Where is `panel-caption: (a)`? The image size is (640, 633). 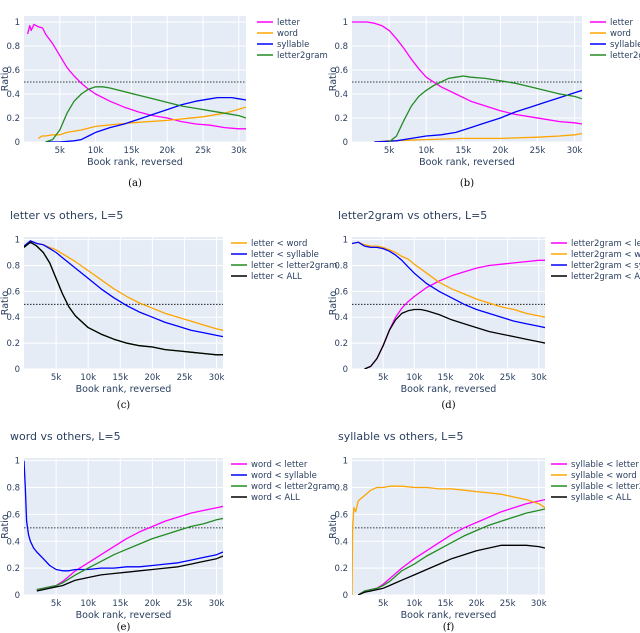 panel-caption: (a) is located at coordinates (135, 183).